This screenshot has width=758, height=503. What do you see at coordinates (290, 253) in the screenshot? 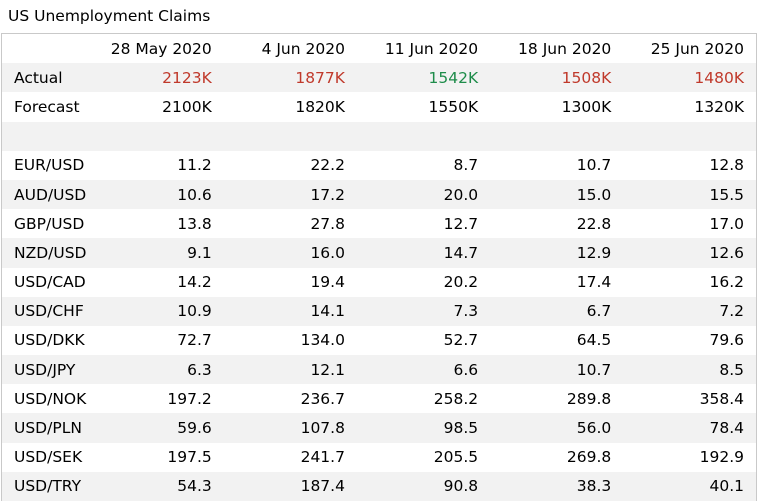
I see `pair-value: 16.0` at bounding box center [290, 253].